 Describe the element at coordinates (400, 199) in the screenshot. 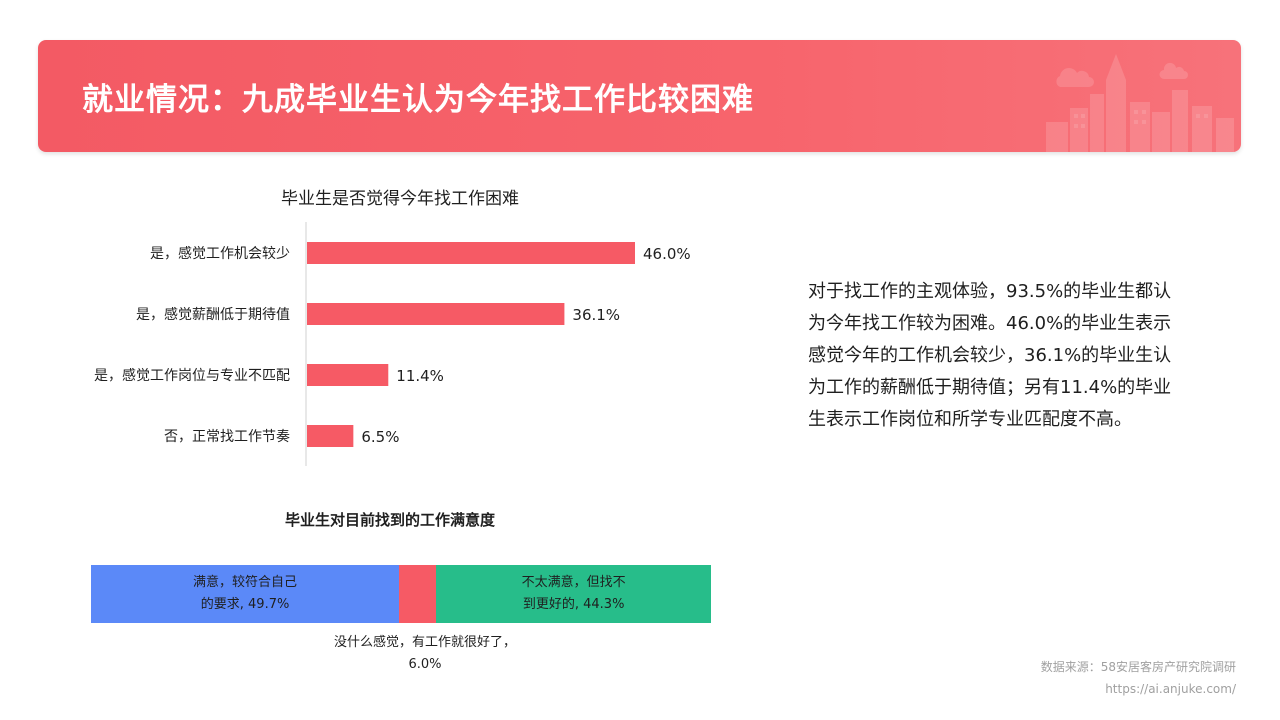

I see `bar-chart-title: 毕业生是否觉得今年找工作困难` at that location.